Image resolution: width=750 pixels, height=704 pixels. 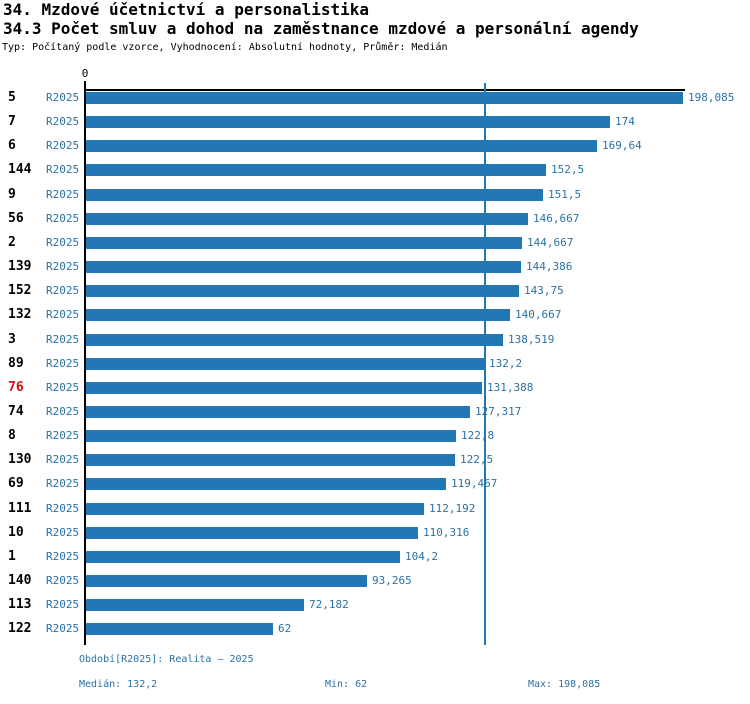 What do you see at coordinates (20, 266) in the screenshot?
I see `row-category-label: 139` at bounding box center [20, 266].